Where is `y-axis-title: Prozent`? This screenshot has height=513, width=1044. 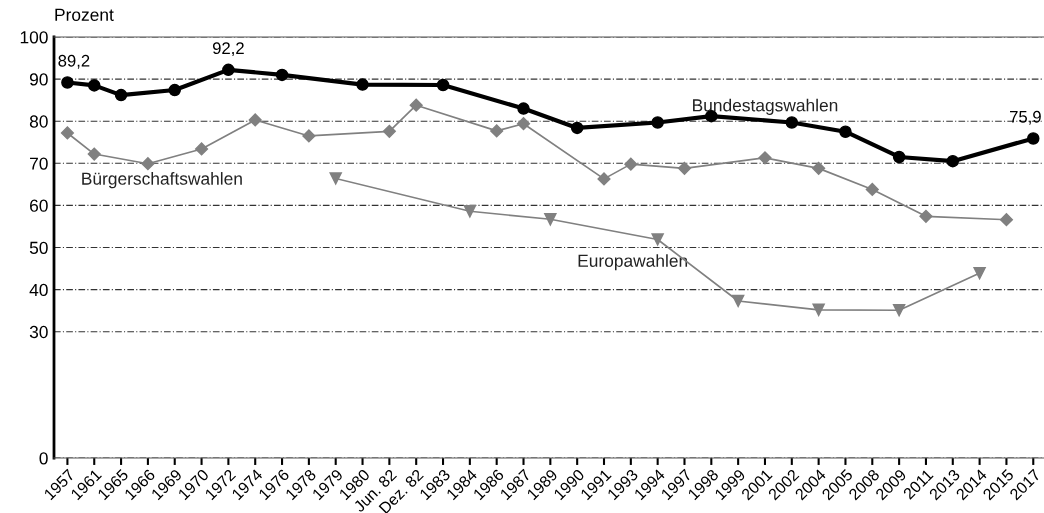 y-axis-title: Prozent is located at coordinates (84, 14).